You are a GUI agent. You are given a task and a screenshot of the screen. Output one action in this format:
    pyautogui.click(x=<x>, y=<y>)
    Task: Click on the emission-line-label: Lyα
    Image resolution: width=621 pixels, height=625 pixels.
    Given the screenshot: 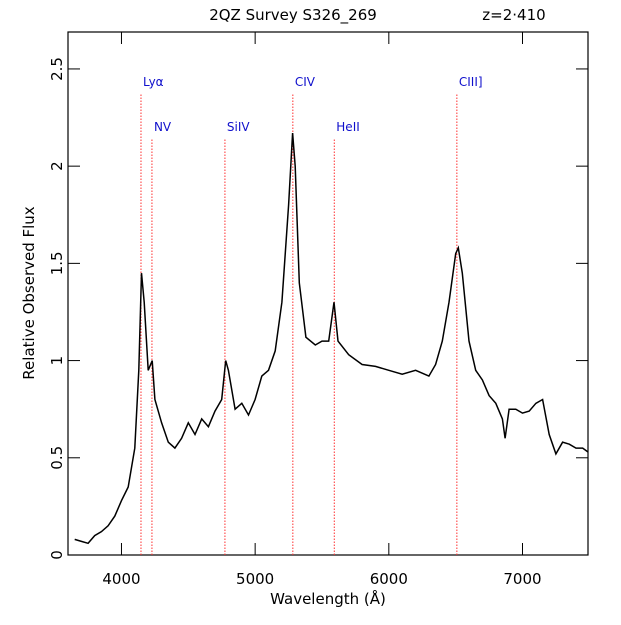 What is the action you would take?
    pyautogui.click(x=153, y=82)
    